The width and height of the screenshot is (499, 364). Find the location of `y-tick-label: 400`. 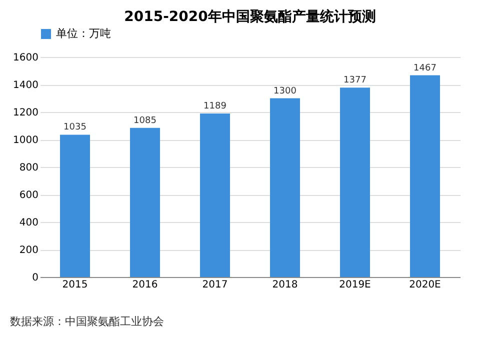

y-tick-label: 400 is located at coordinates (28, 223).